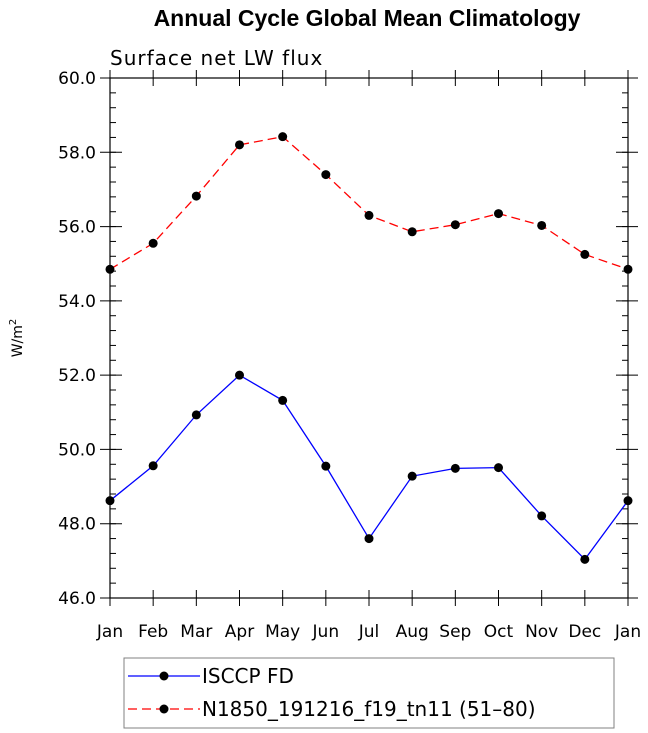  I want to click on y-tick-label: 56.0, so click(77, 228).